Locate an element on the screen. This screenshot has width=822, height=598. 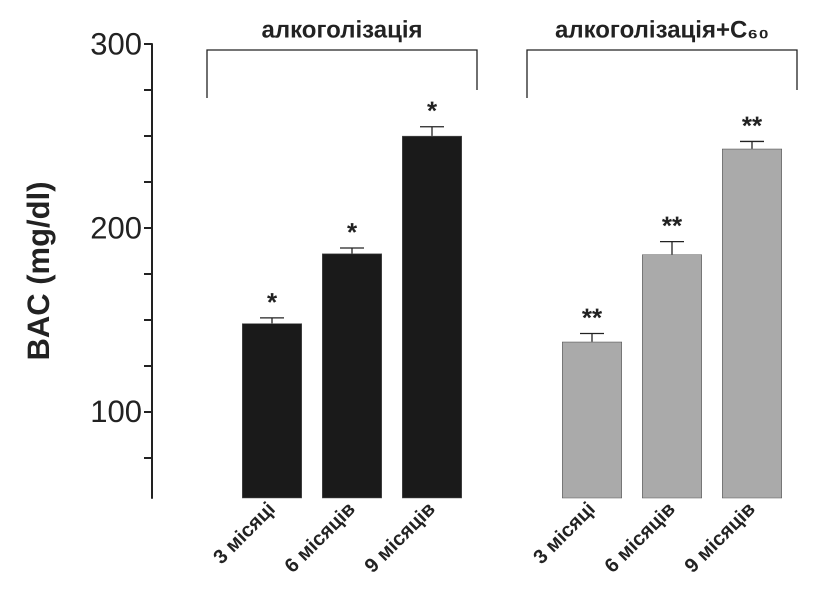
text: алкоголізація is located at coordinates (342, 30).